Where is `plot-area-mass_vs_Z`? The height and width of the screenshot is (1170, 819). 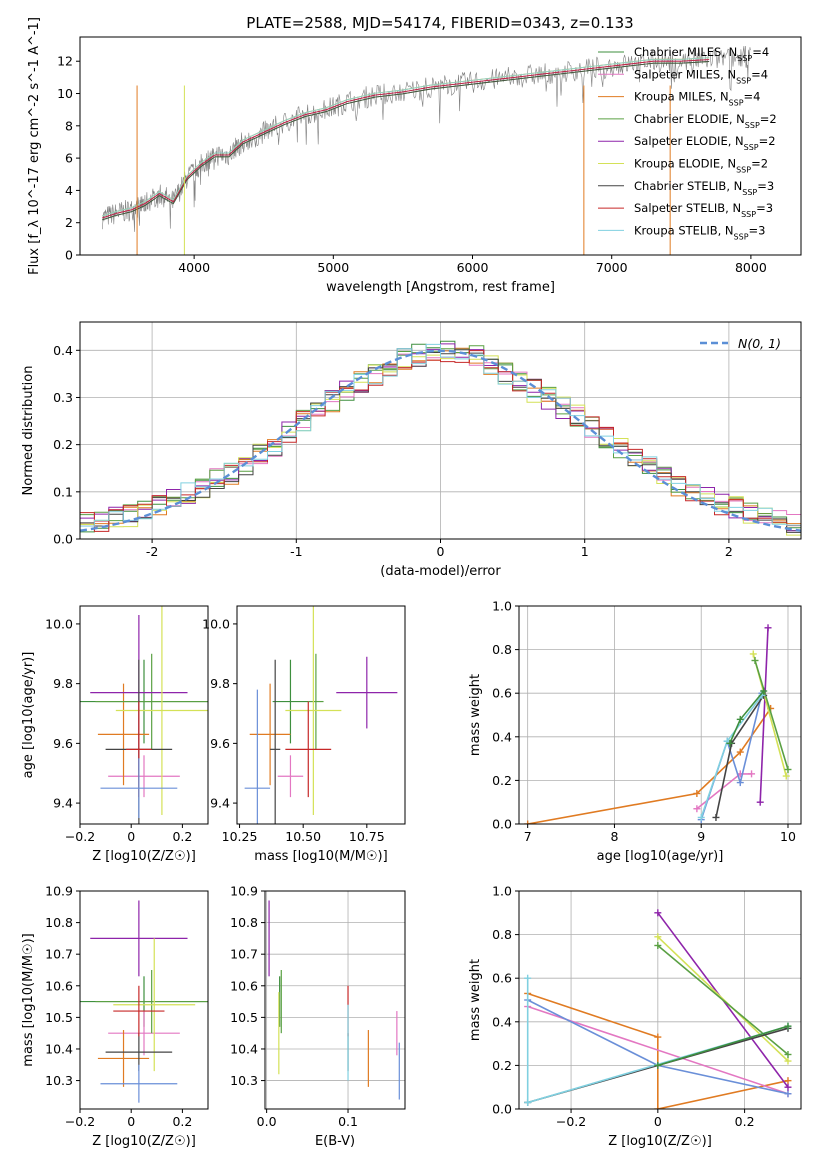
plot-area-mass_vs_Z is located at coordinates (144, 1001).